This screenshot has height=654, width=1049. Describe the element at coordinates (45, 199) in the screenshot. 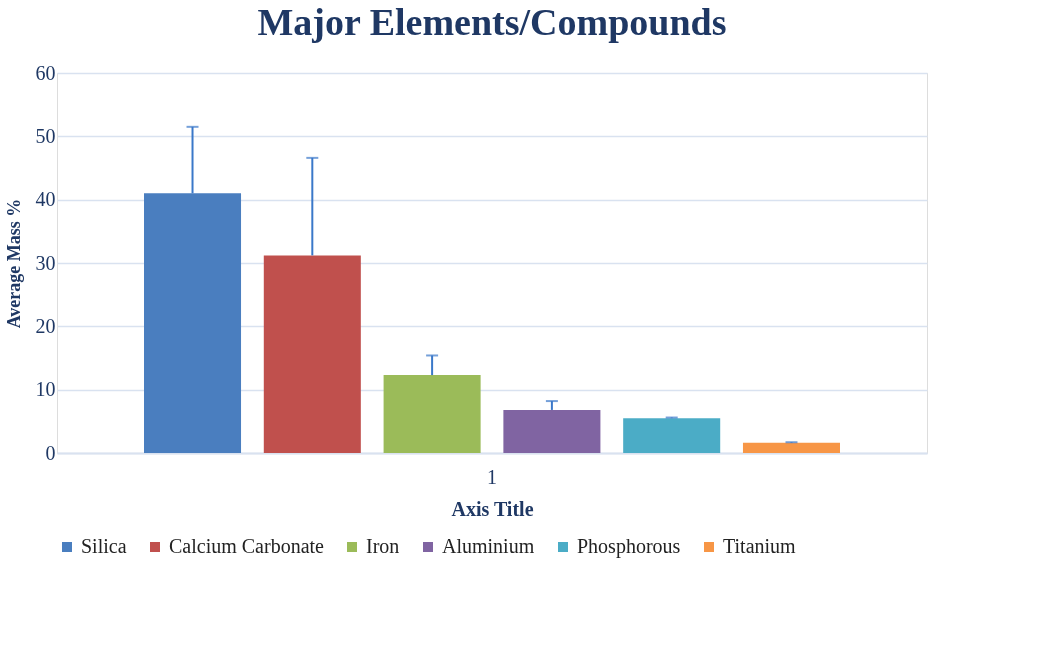

I see `y-tick-label: 40` at that location.